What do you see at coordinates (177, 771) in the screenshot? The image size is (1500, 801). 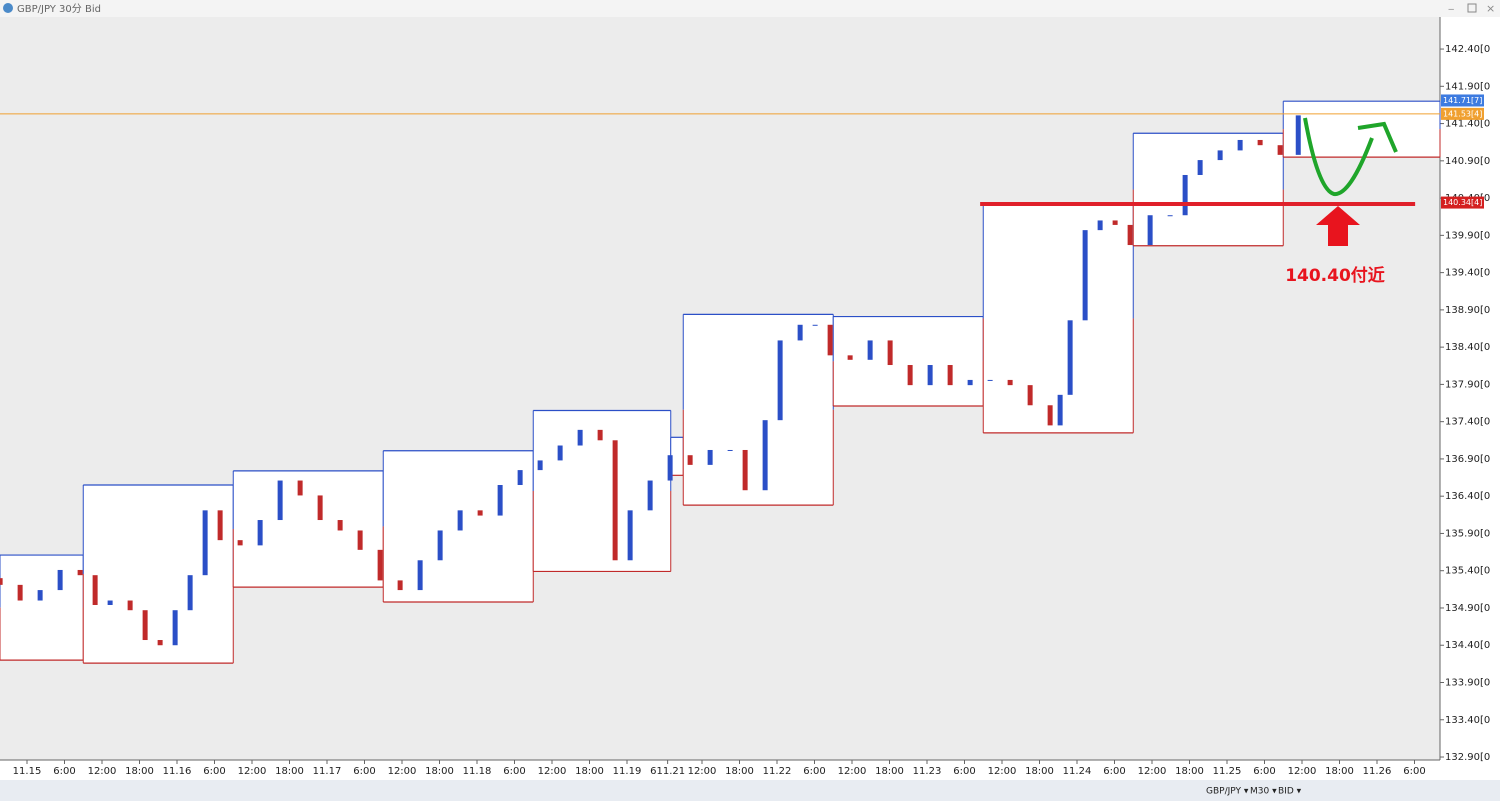 I see `x-tick-label: 11.16` at bounding box center [177, 771].